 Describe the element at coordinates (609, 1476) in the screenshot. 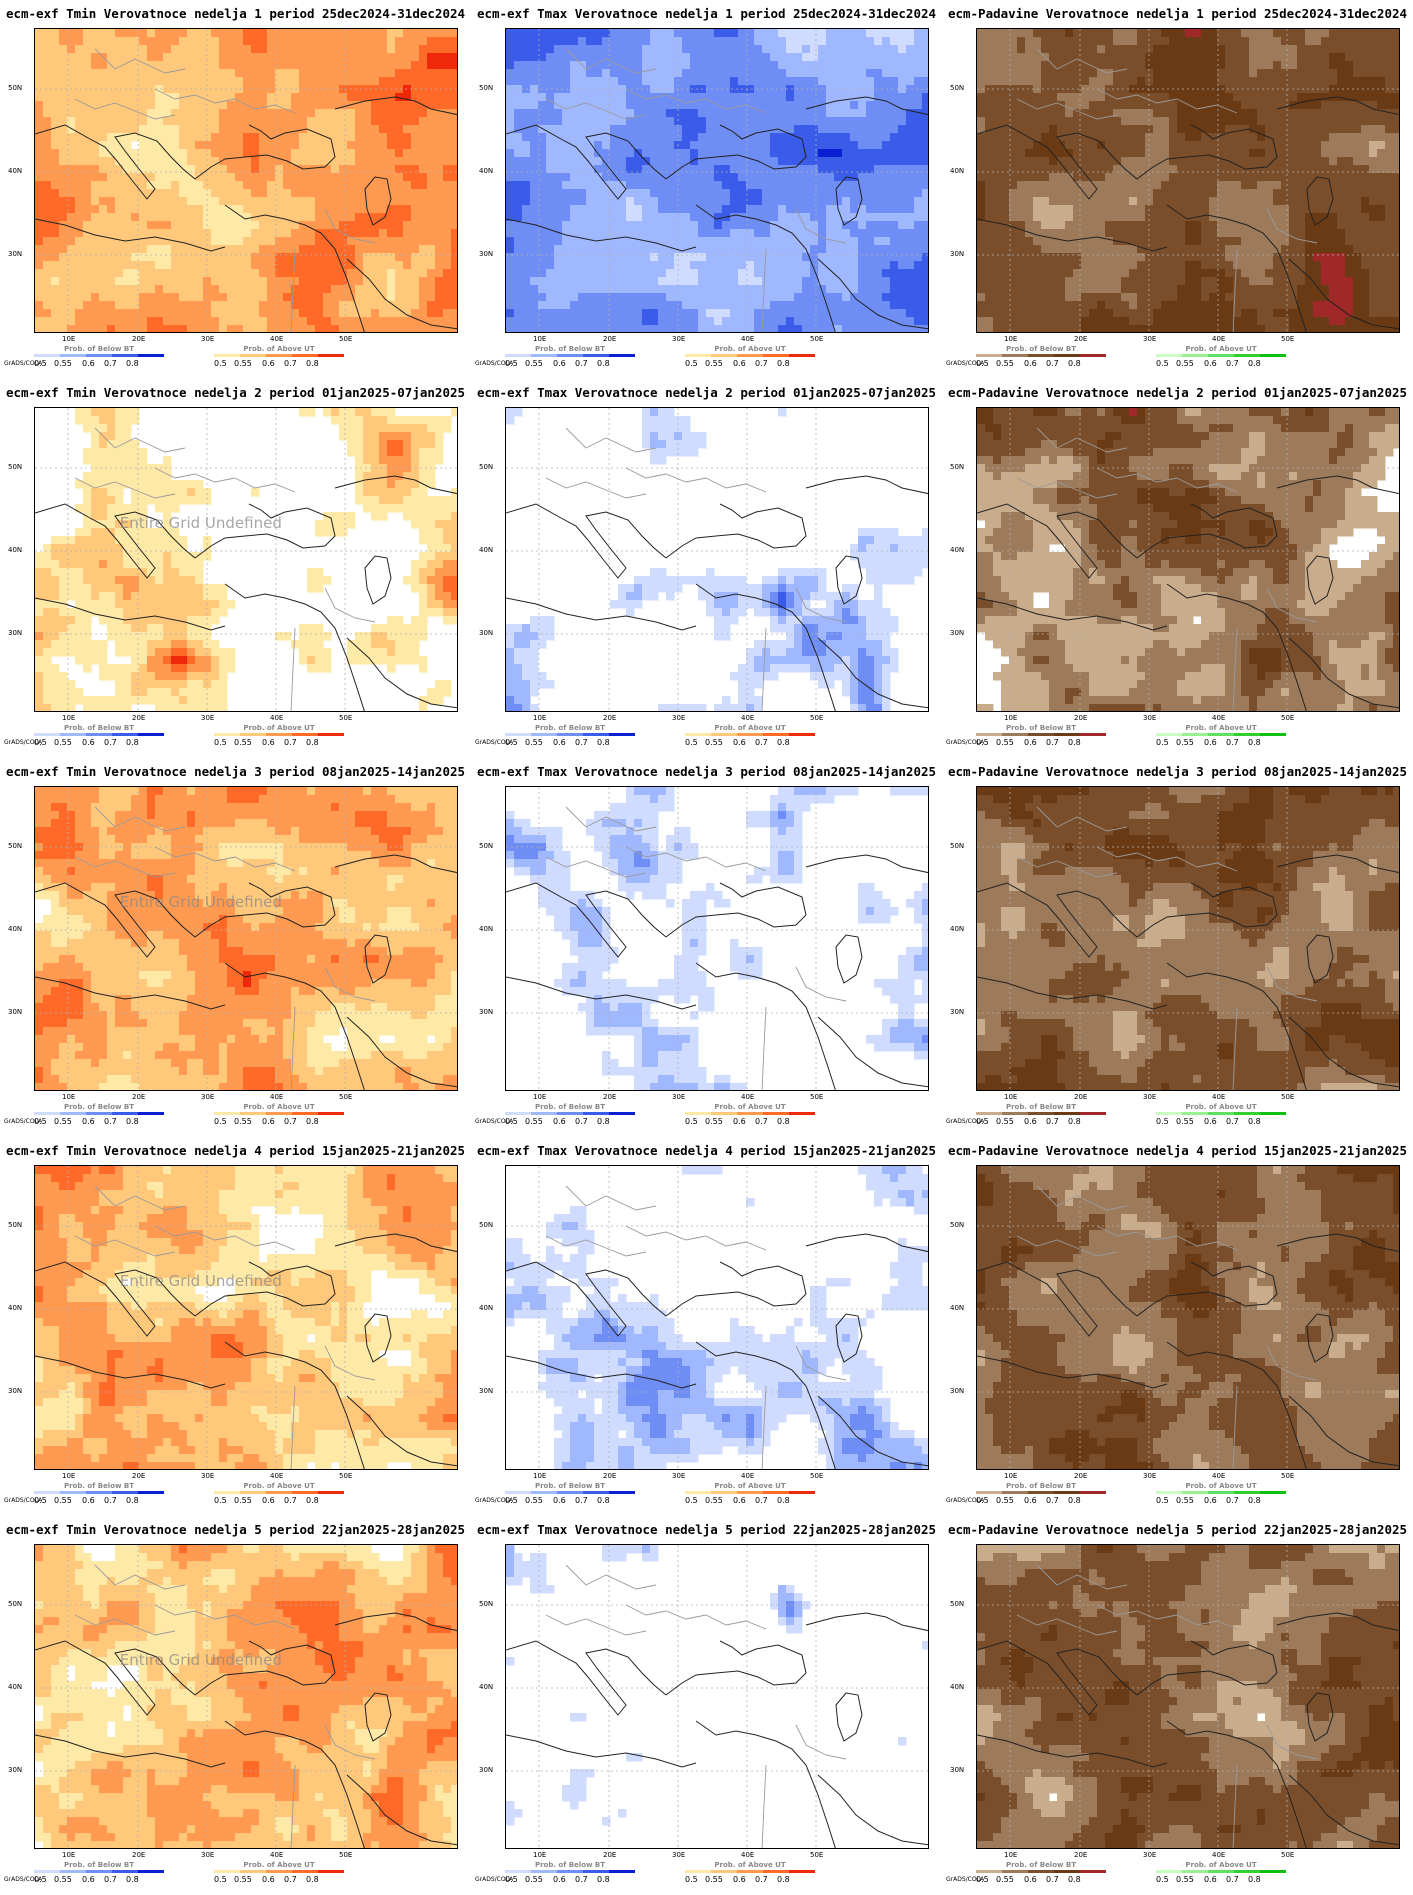

I see `longitude-tick-label: 20E` at that location.